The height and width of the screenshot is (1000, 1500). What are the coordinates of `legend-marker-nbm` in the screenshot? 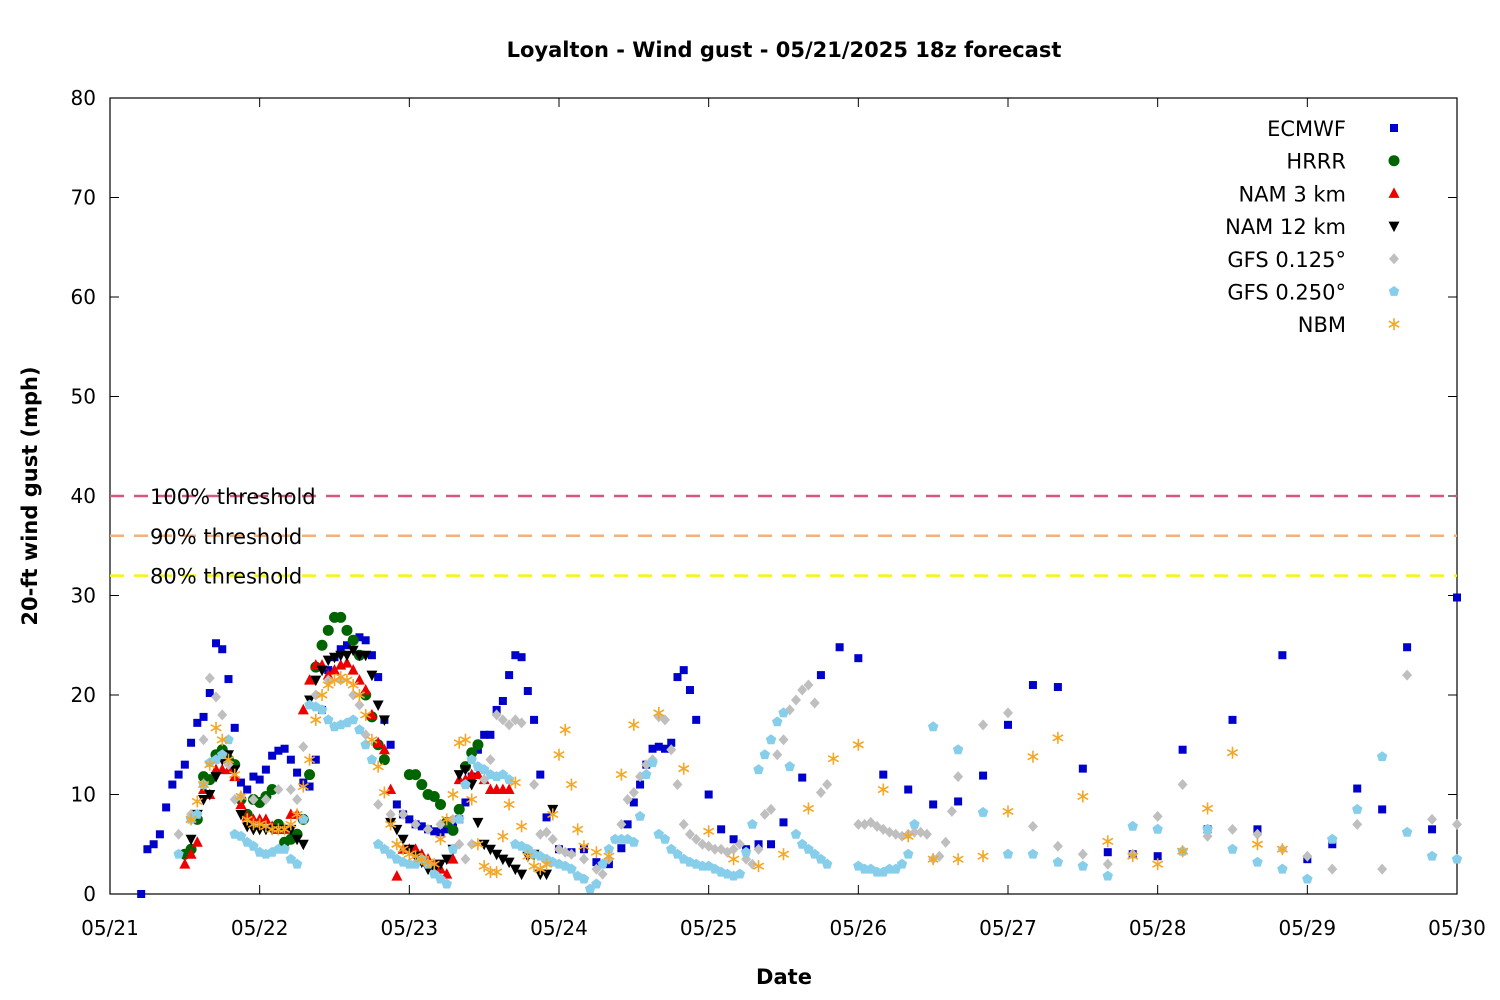 It's located at (1394, 324).